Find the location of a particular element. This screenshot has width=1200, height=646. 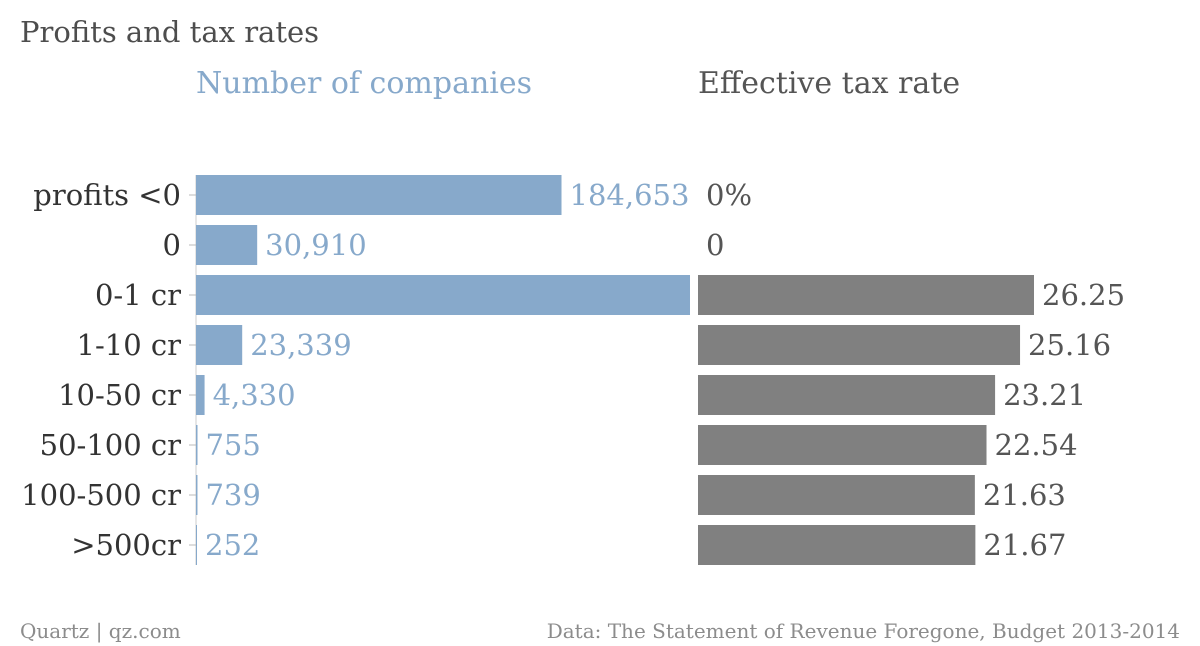

companies-value-label: 755 is located at coordinates (232, 445).